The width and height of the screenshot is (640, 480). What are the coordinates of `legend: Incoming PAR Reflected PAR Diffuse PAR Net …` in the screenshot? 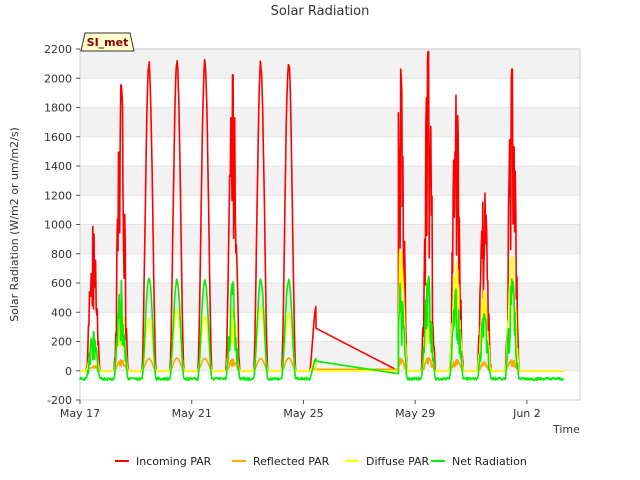 It's located at (321, 461).